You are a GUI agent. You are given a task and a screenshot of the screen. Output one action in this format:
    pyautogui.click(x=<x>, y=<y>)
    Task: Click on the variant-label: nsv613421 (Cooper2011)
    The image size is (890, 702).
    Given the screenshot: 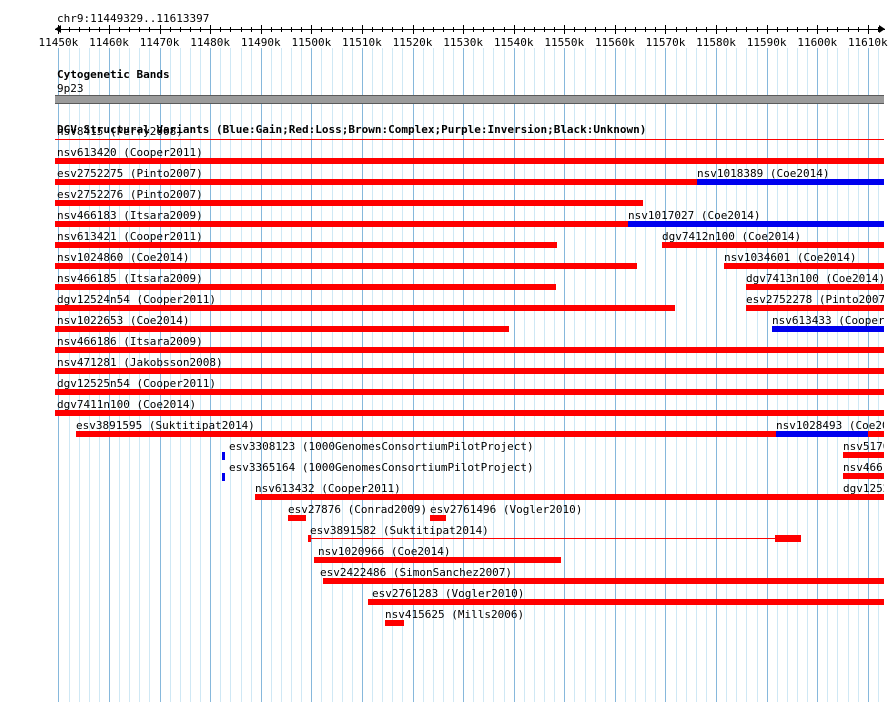 What is the action you would take?
    pyautogui.click(x=130, y=236)
    